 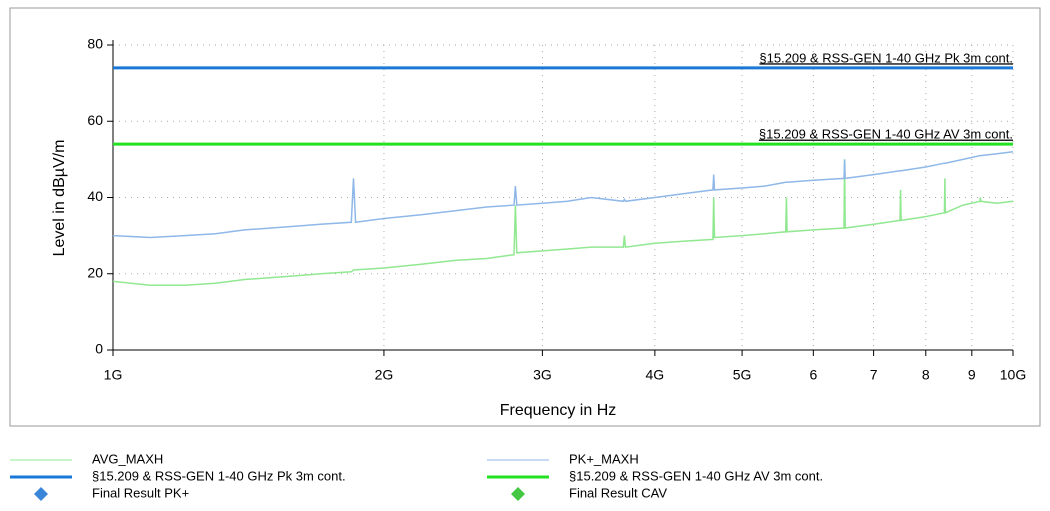 I want to click on x-tick-label: 10G, so click(x=1013, y=375).